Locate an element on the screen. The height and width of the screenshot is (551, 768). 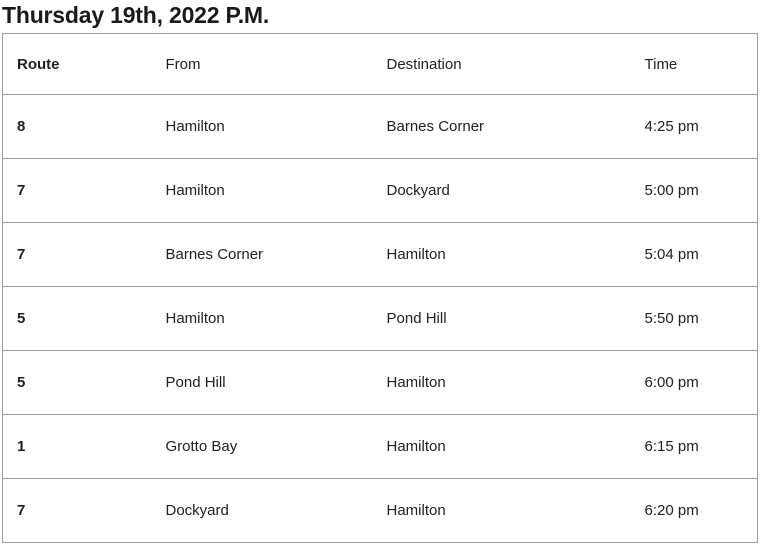
column-header-destination: Destination is located at coordinates (424, 64).